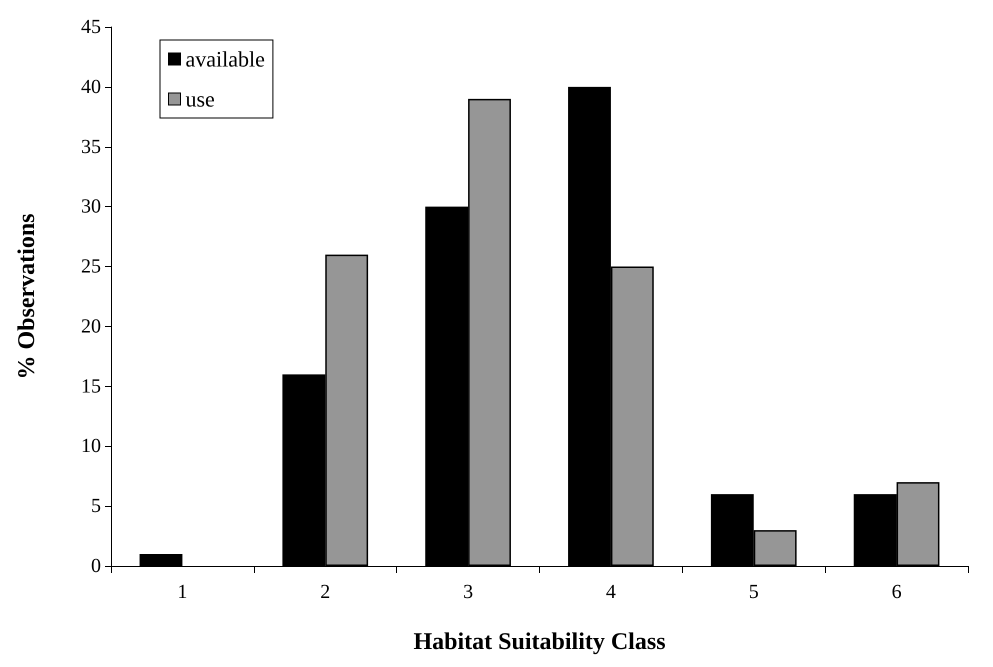  Describe the element at coordinates (91, 267) in the screenshot. I see `y-tick-label: 25` at that location.